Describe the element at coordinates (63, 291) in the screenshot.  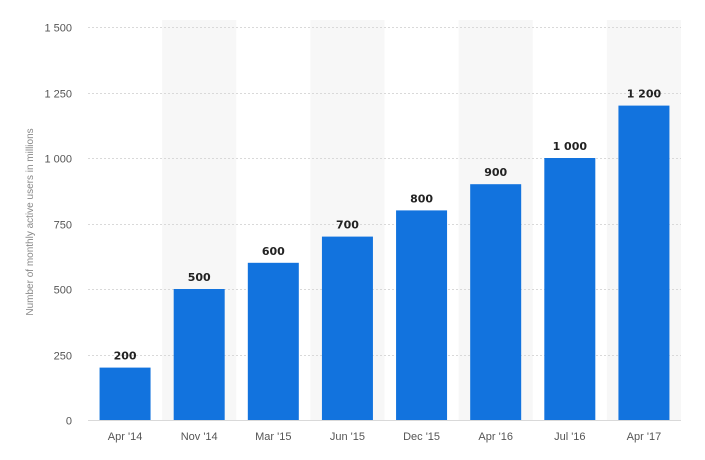
I see `y-tick-label: 500` at that location.